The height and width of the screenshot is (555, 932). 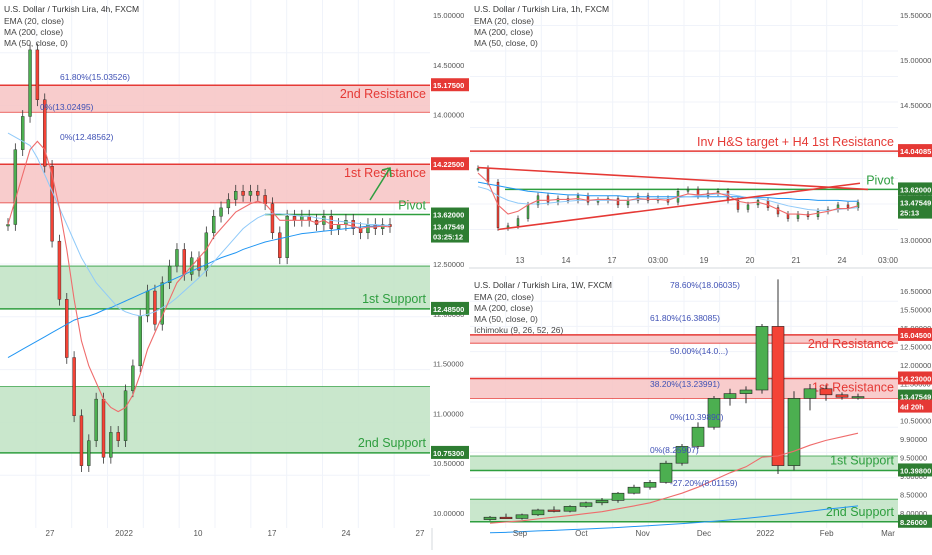 What do you see at coordinates (915, 189) in the screenshot?
I see `price-badge-label: 13.62000` at bounding box center [915, 189].